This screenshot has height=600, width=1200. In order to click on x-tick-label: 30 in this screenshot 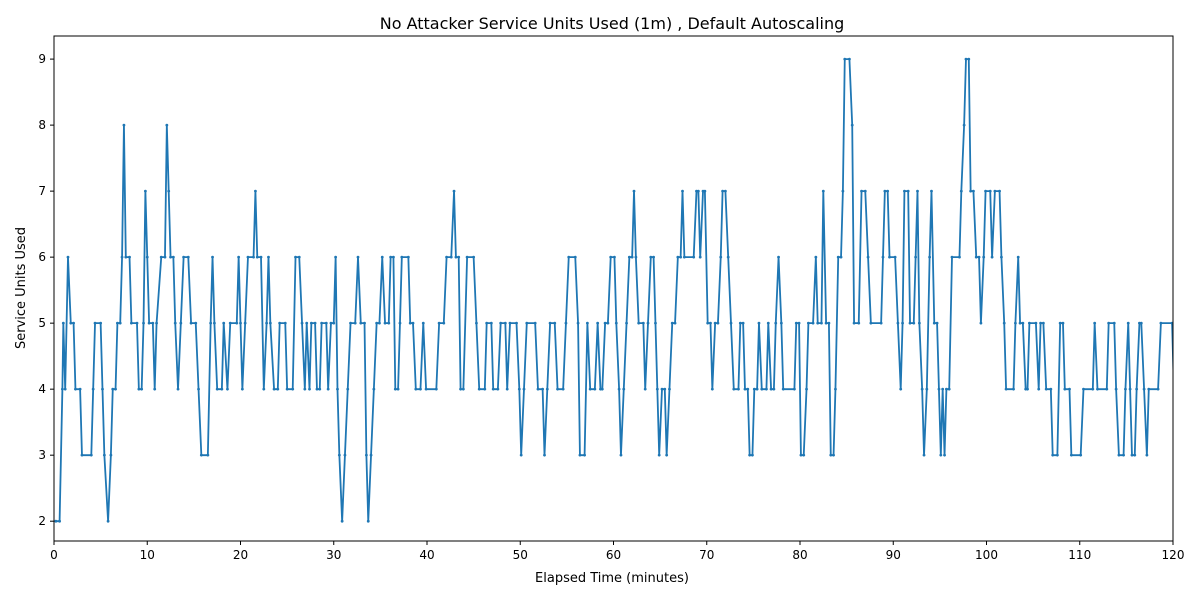, I will do `click(333, 555)`.